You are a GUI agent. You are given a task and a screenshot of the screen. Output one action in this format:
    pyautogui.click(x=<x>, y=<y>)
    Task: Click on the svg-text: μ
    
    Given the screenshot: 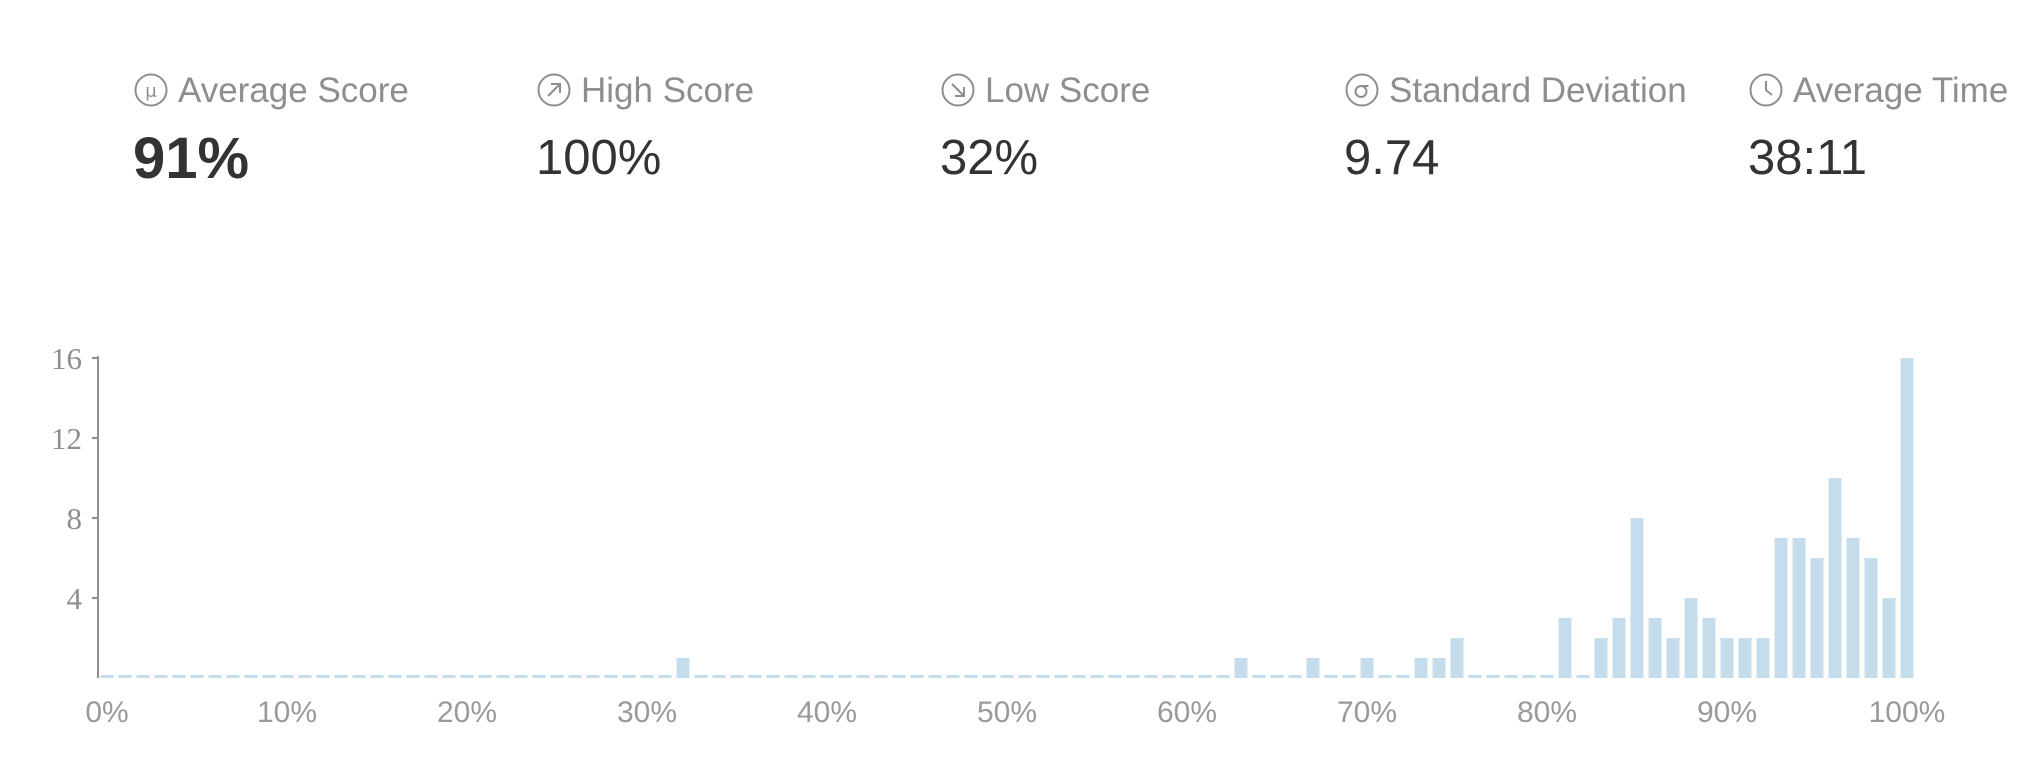 What is the action you would take?
    pyautogui.click(x=151, y=91)
    